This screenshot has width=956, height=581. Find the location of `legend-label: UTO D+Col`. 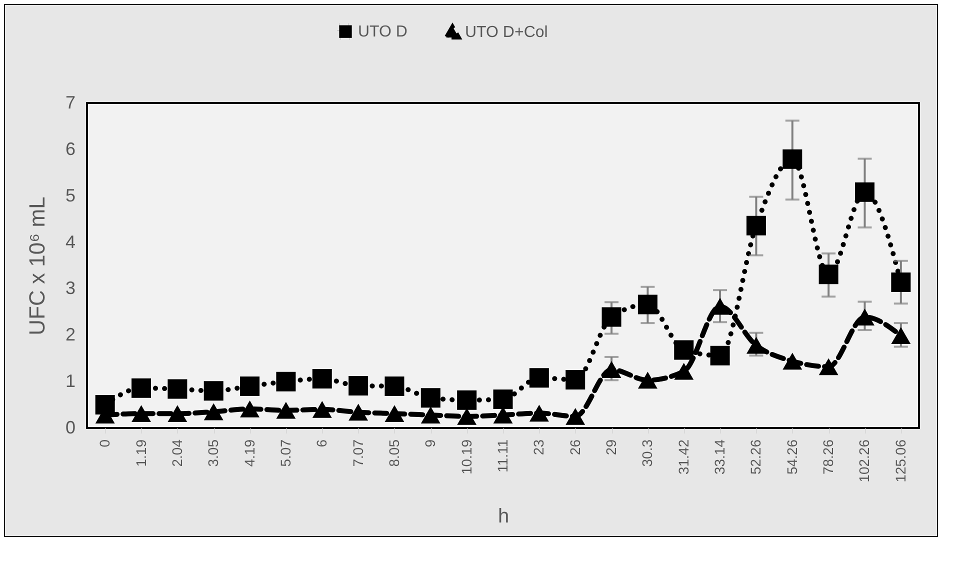

legend-label: UTO D+Col is located at coordinates (506, 33).